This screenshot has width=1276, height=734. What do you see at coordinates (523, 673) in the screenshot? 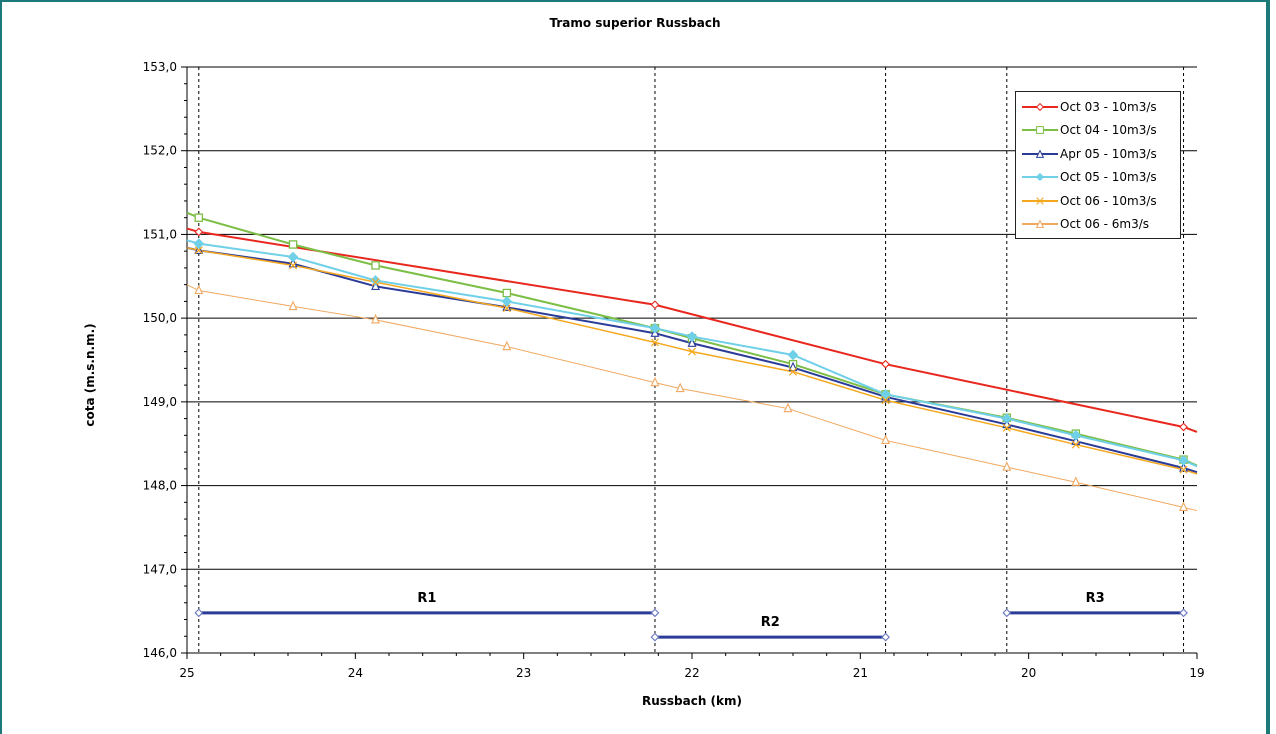
I see `x-tick-label: 23` at bounding box center [523, 673].